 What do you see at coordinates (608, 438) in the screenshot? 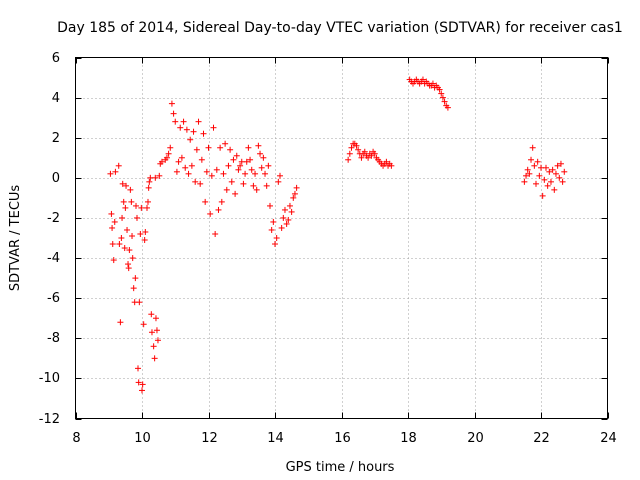
I see `x-tick-label: 24` at bounding box center [608, 438].